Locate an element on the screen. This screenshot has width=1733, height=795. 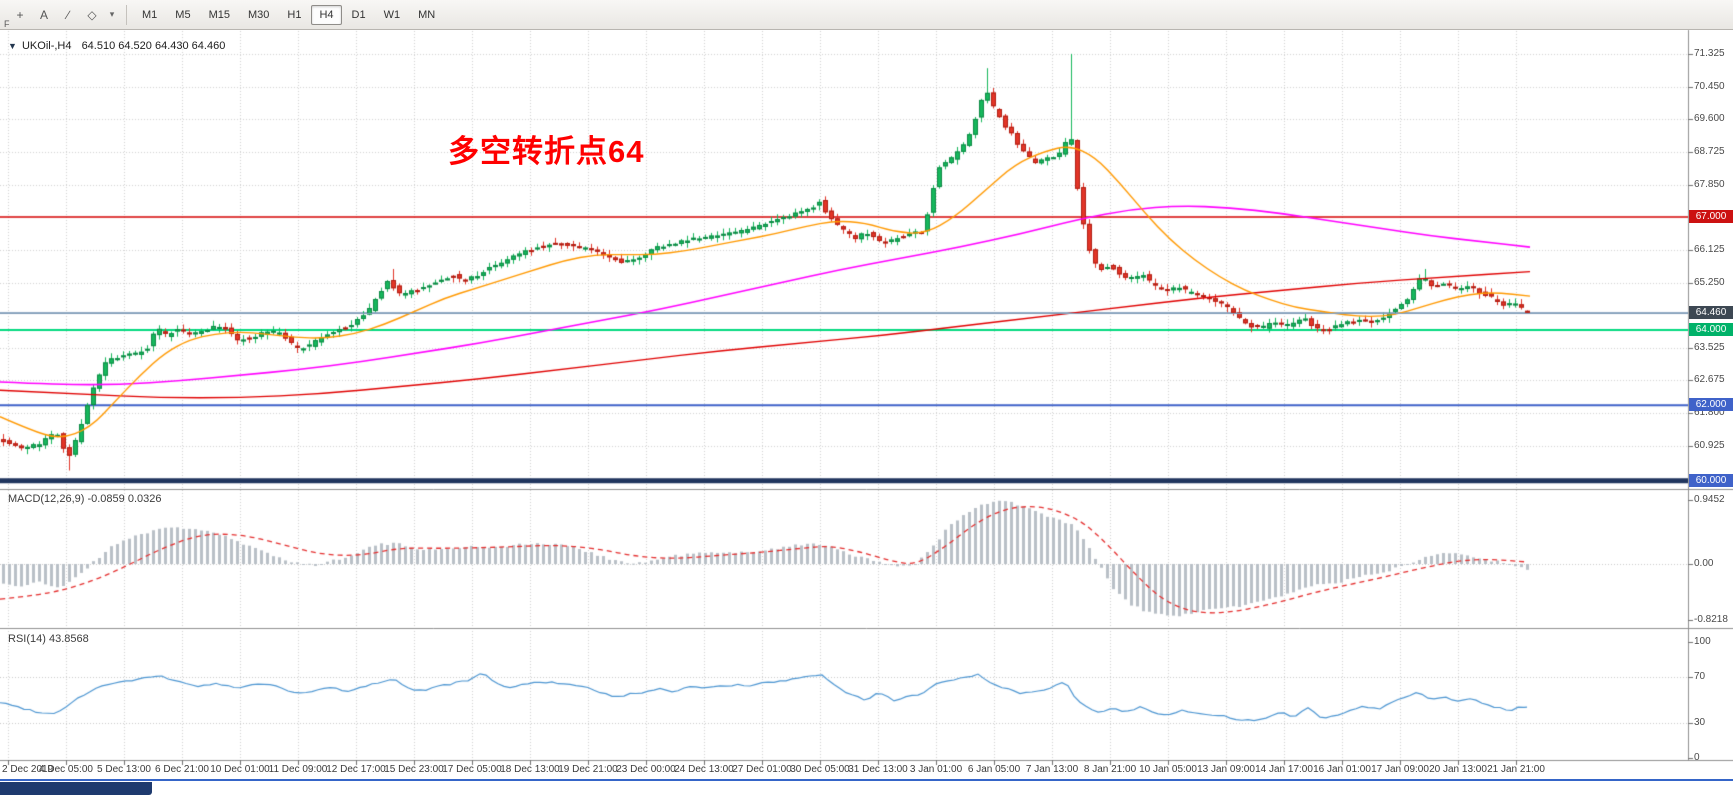
timeframe-button-group: M1 M5 M15 M30 H1 H4 D1 W1 MN is located at coordinates (288, 14).